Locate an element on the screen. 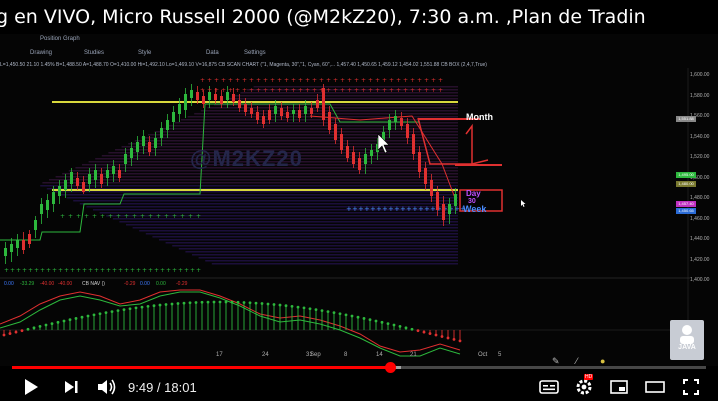 This screenshot has width=718, height=401. play-icon is located at coordinates (31, 387).